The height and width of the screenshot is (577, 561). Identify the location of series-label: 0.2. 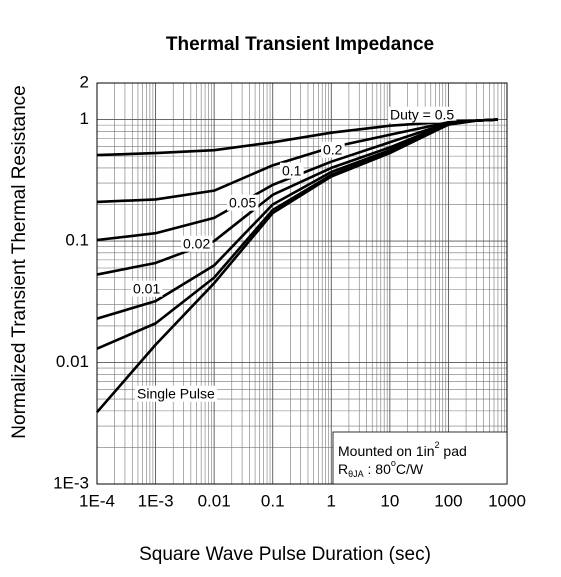
(333, 150).